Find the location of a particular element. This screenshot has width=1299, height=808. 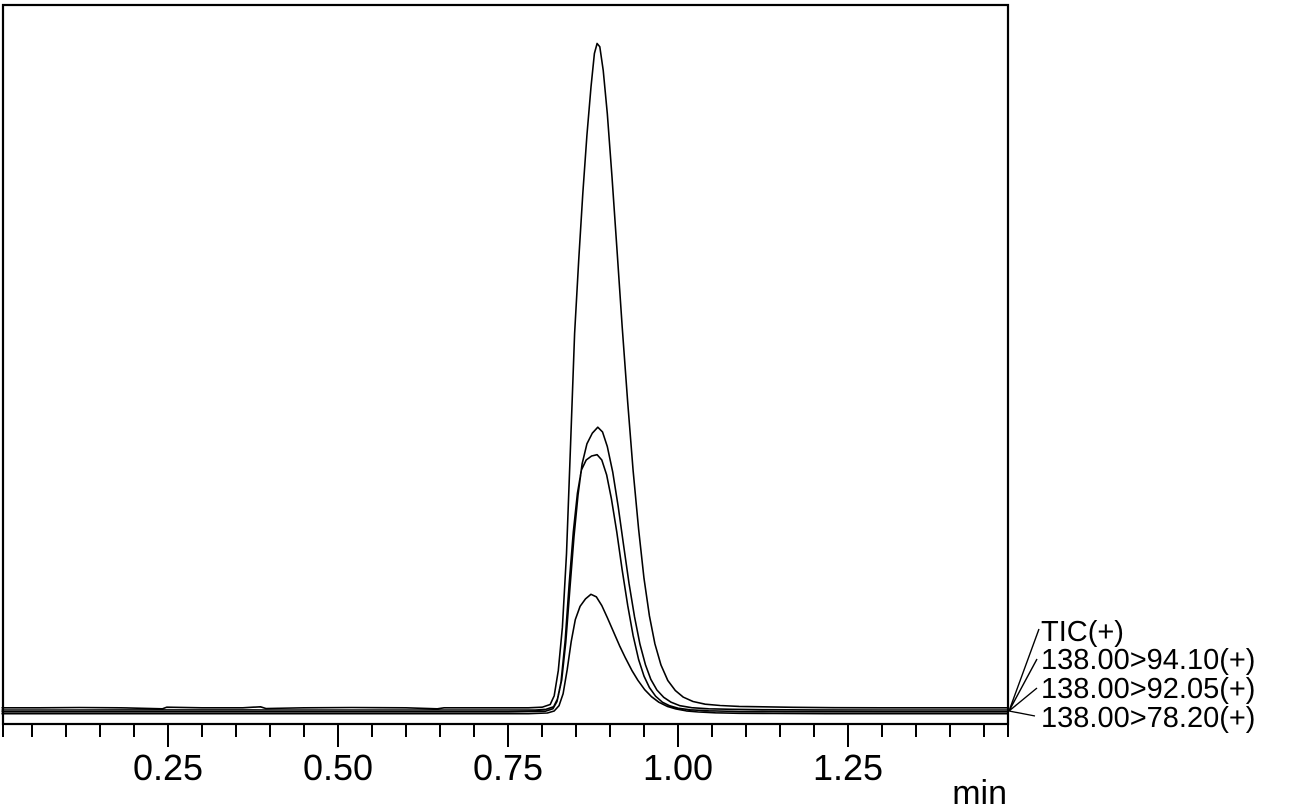

x-axis-tick-label-0.75: 0.75 is located at coordinates (508, 767).